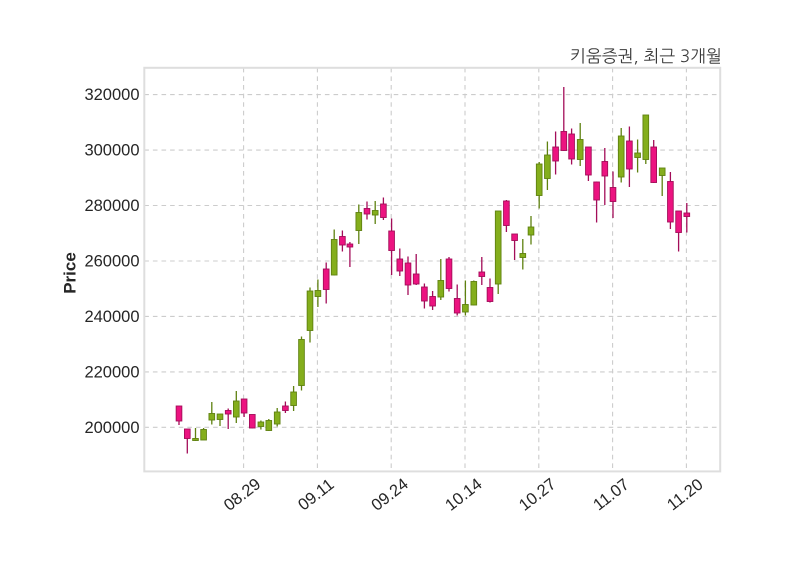 Image resolution: width=800 pixels, height=575 pixels. I want to click on svg-text: 280000, so click(111, 206).